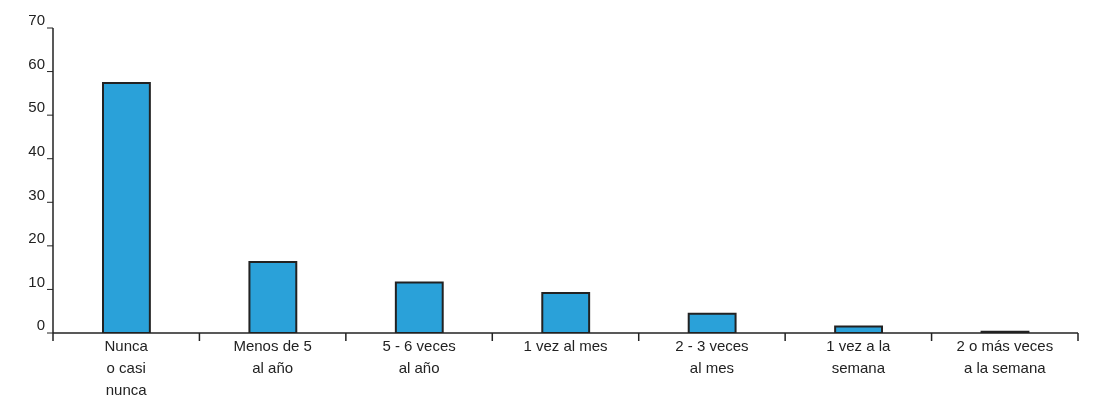  What do you see at coordinates (36, 63) in the screenshot?
I see `y-tick-label: 60` at bounding box center [36, 63].